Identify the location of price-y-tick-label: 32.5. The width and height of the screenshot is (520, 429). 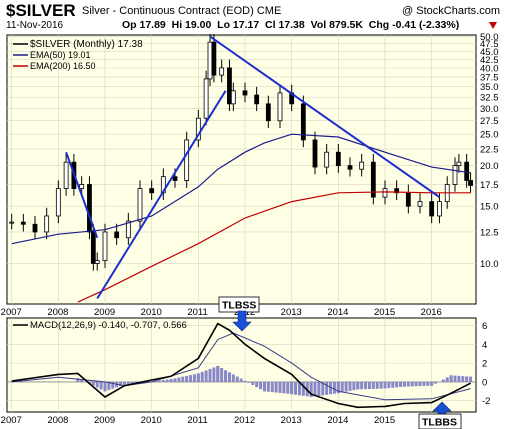
(489, 98).